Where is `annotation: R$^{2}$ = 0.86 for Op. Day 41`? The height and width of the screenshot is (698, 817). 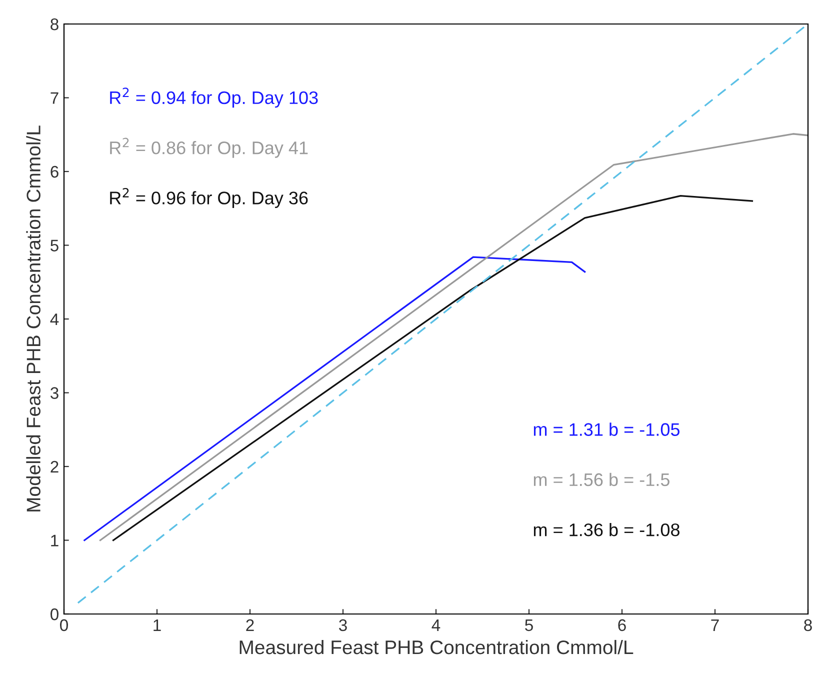
annotation: R$^{2}$ = 0.86 for Op. Day 41 is located at coordinates (209, 148).